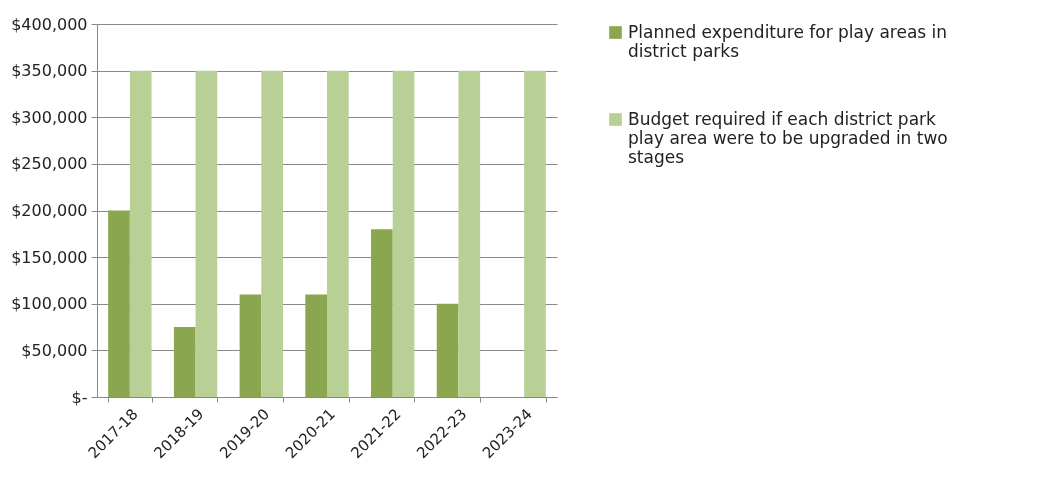 The height and width of the screenshot is (482, 1056). I want to click on y-tick-label: $100,000, so click(49, 304).